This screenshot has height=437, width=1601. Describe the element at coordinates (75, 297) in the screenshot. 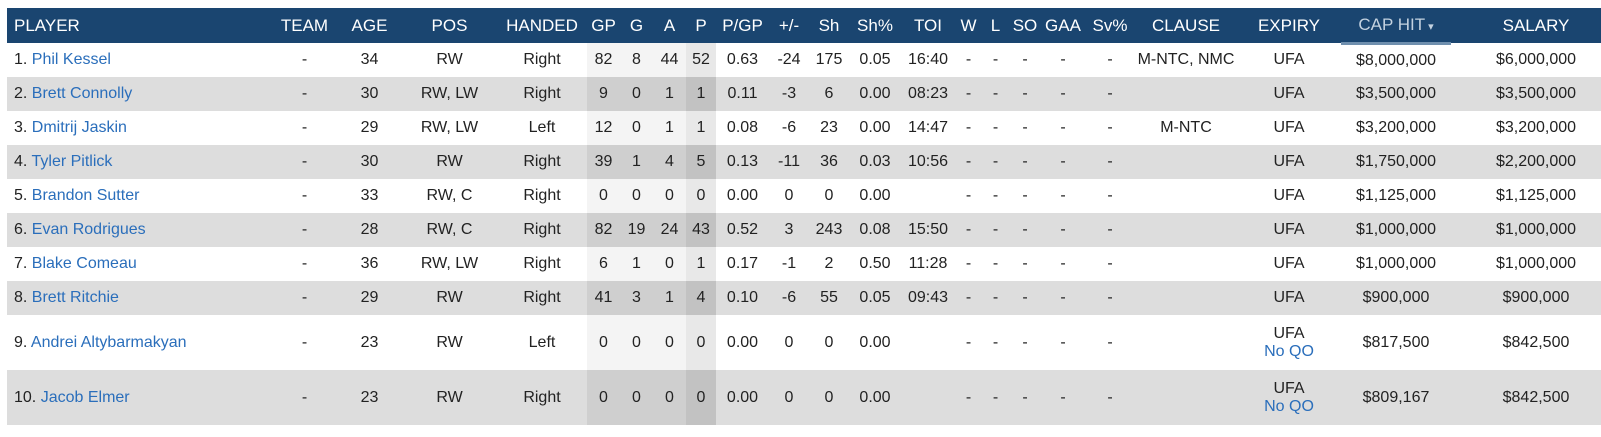

I see `player-link: Brett Ritchie` at that location.